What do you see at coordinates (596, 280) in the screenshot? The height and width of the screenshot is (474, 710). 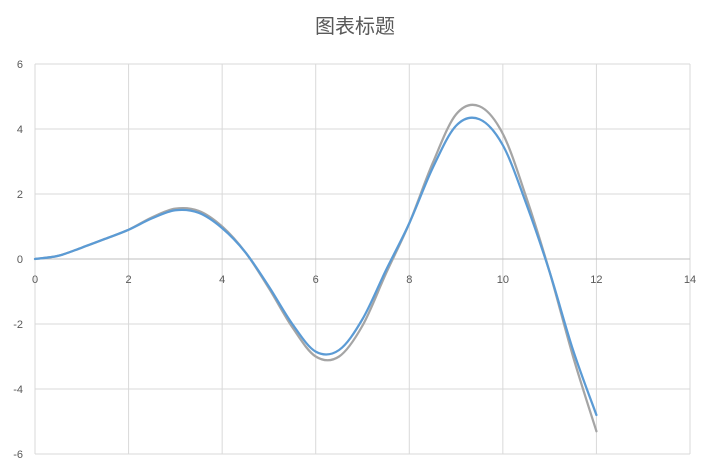 I see `x-tick-label: 12` at bounding box center [596, 280].